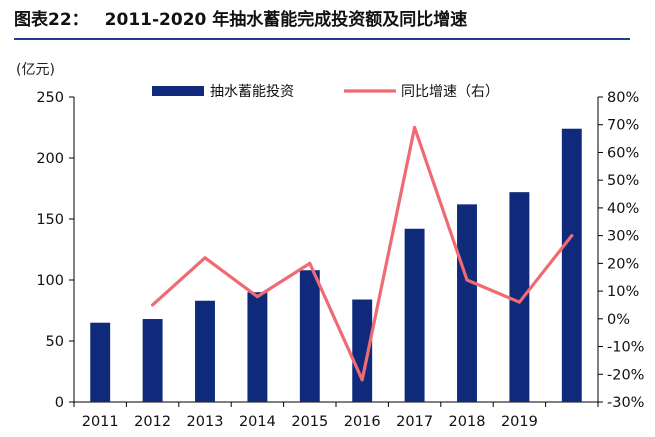 The height and width of the screenshot is (437, 655). I want to click on x-axis-tick-label: 2018, so click(467, 422).